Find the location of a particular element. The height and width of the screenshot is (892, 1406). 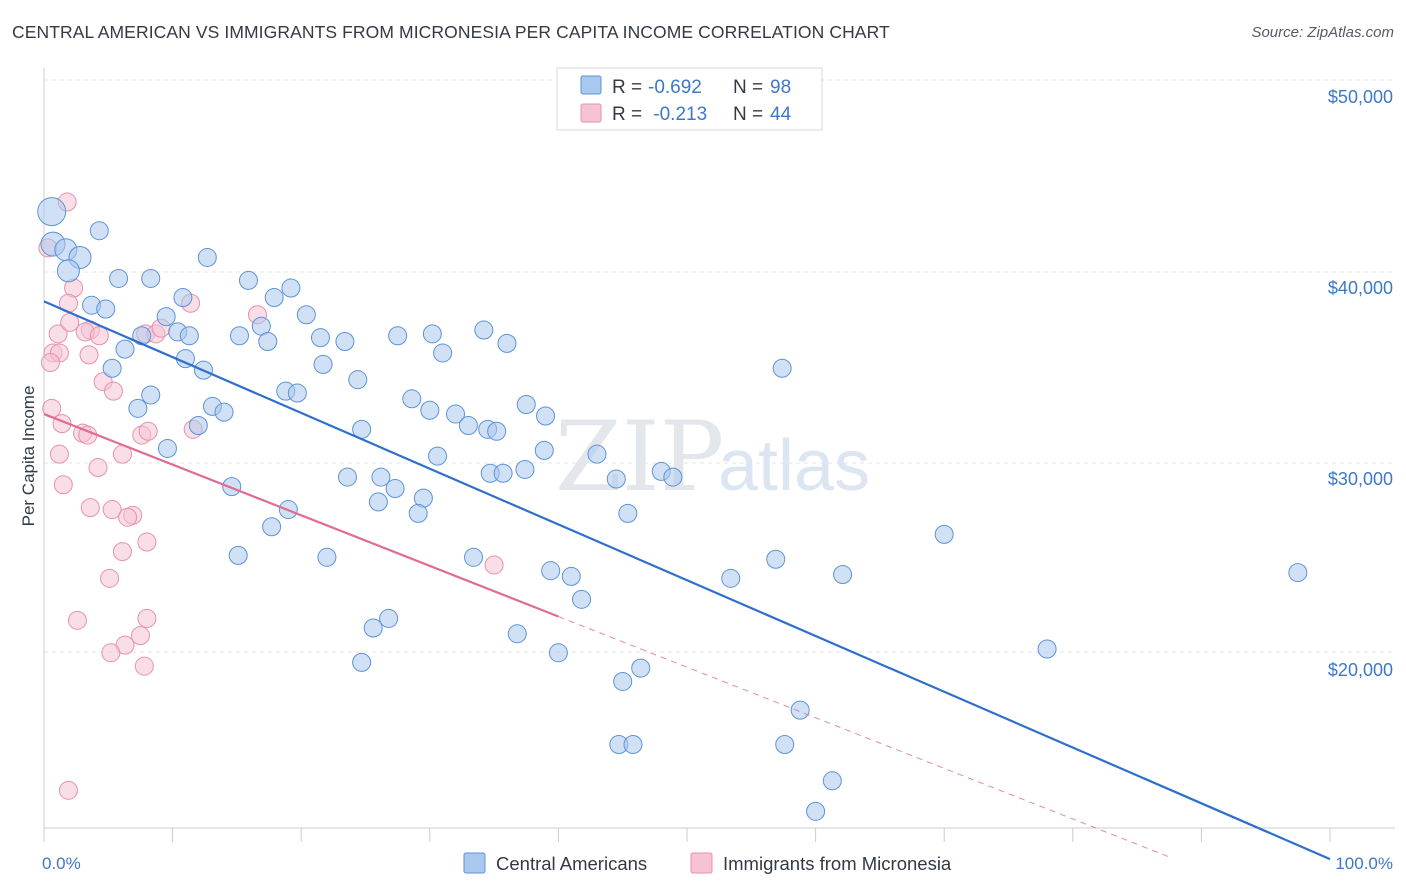

y-tick-labels: $20,000 $30,000 $40,000 $50,000 is located at coordinates (1360, 383).